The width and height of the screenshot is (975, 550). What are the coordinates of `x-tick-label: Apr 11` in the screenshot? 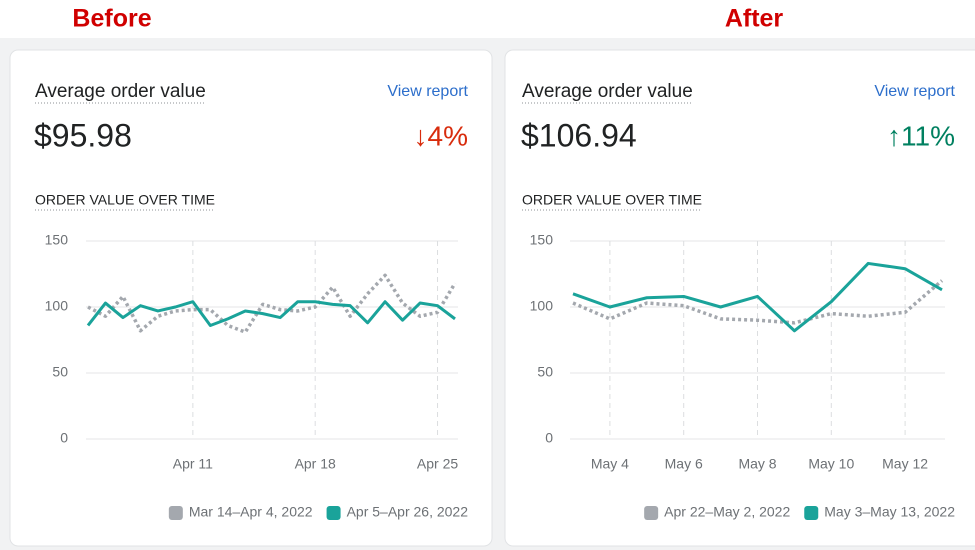 It's located at (193, 464).